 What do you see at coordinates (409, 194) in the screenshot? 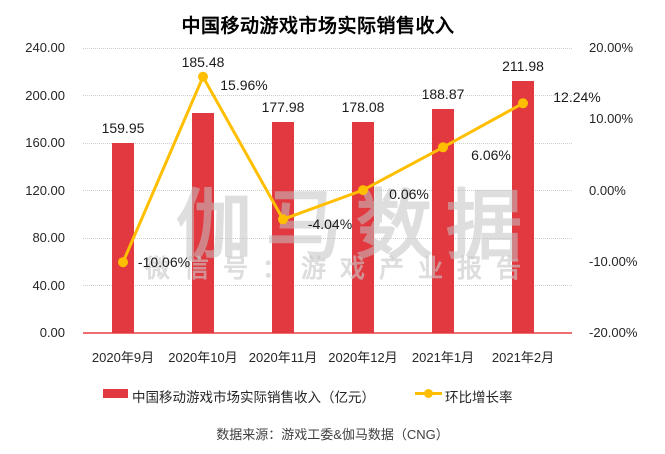
I see `growth-value-label: 0.06%` at bounding box center [409, 194].